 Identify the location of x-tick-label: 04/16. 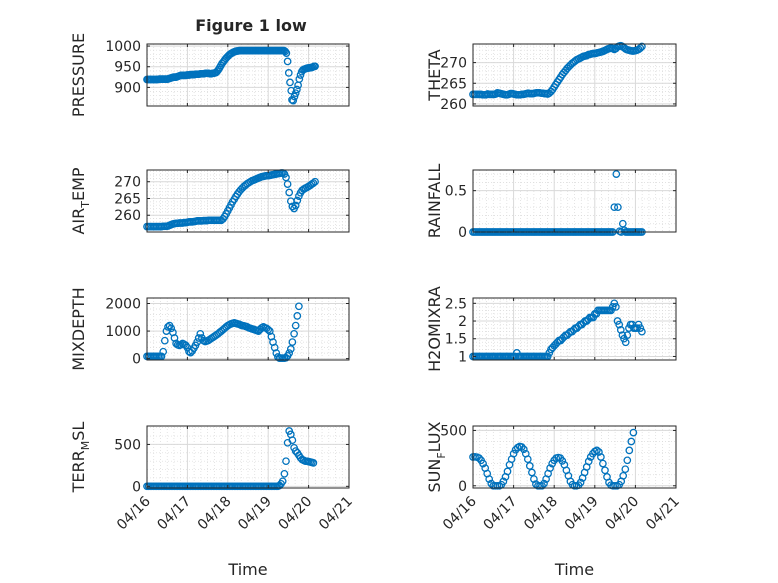
(460, 513).